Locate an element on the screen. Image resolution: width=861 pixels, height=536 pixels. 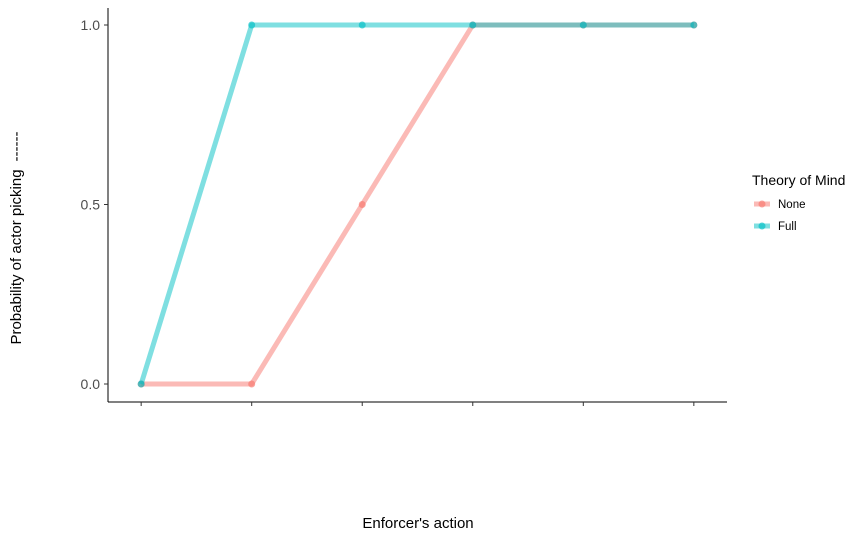
y-axis-title-text: Probability of actor picking is located at coordinates (16, 256).